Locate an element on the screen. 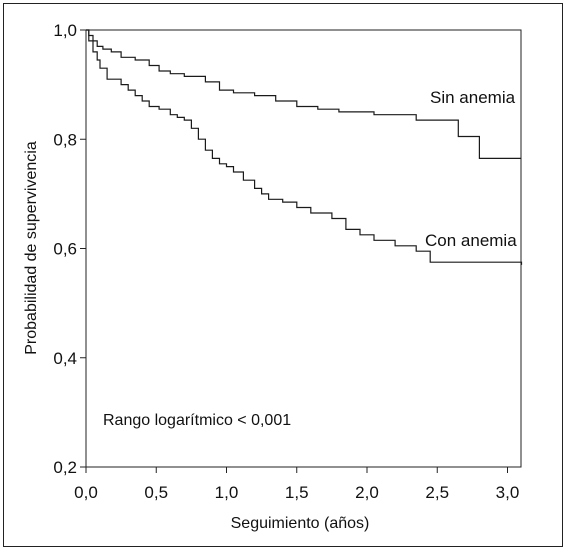 The width and height of the screenshot is (568, 552). series-label-sin-anemia: Sin anemia is located at coordinates (473, 97).